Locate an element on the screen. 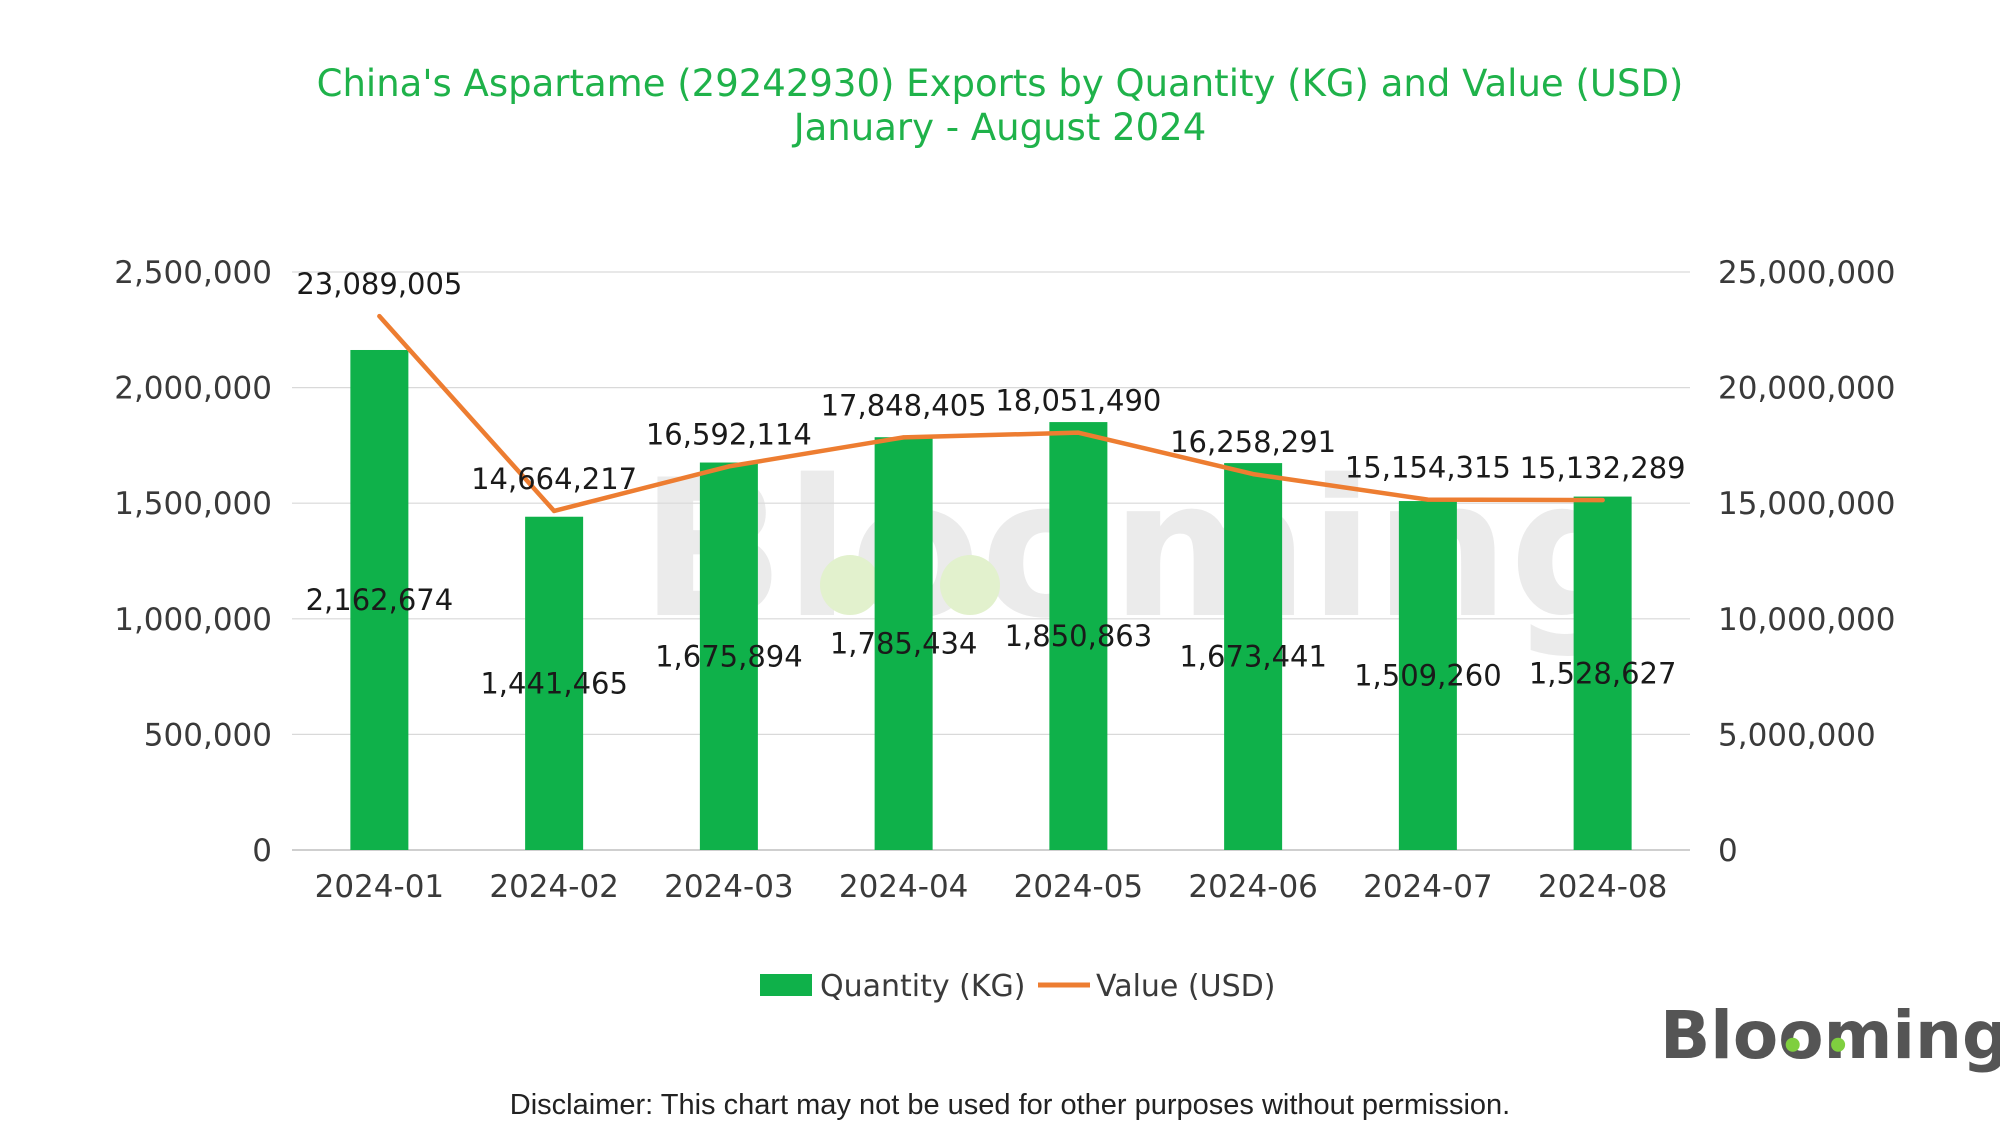  logo-eye-right-icon is located at coordinates (1838, 1044).